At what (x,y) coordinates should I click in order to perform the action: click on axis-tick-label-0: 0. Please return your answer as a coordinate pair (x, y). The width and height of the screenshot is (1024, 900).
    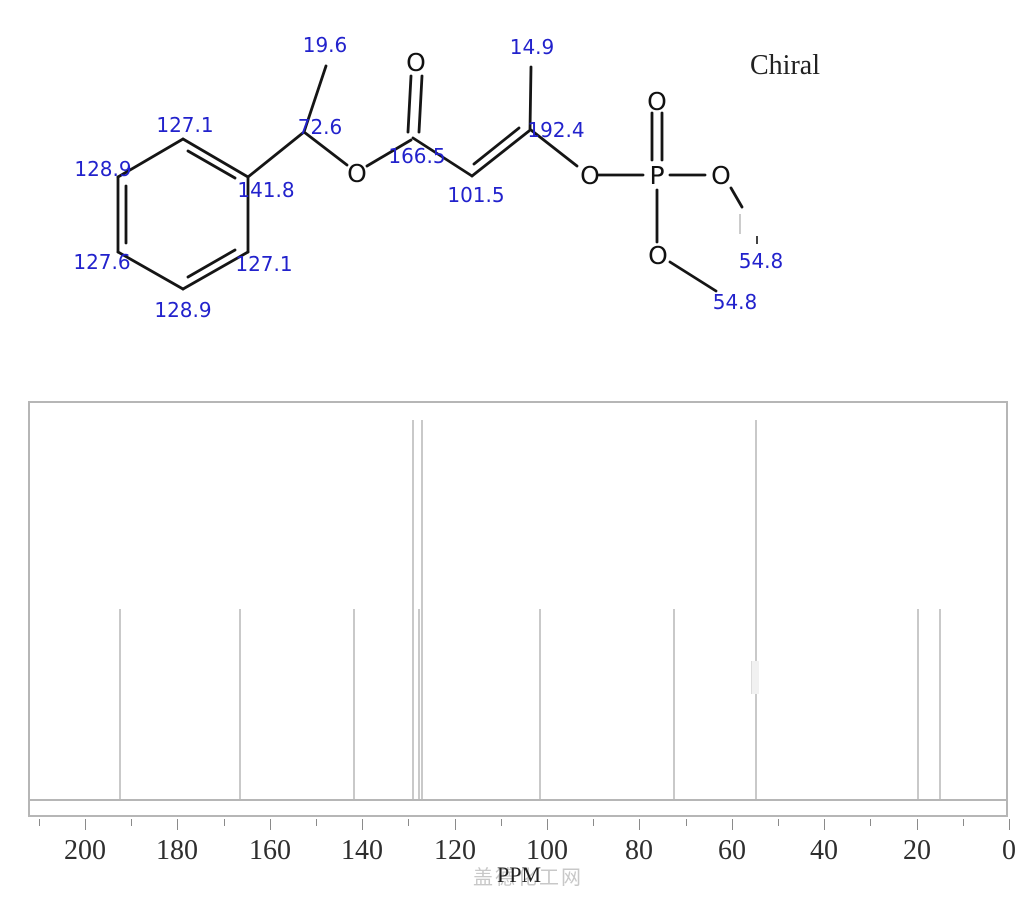
    Looking at the image, I should click on (1009, 850).